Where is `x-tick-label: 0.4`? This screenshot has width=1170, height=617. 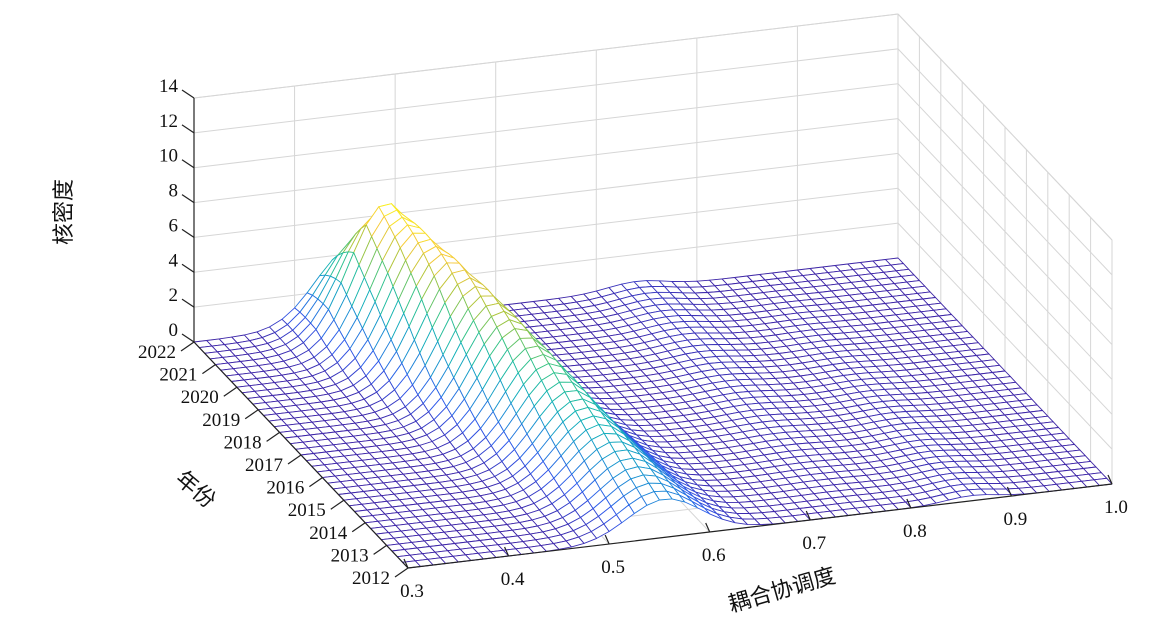
x-tick-label: 0.4 is located at coordinates (513, 579).